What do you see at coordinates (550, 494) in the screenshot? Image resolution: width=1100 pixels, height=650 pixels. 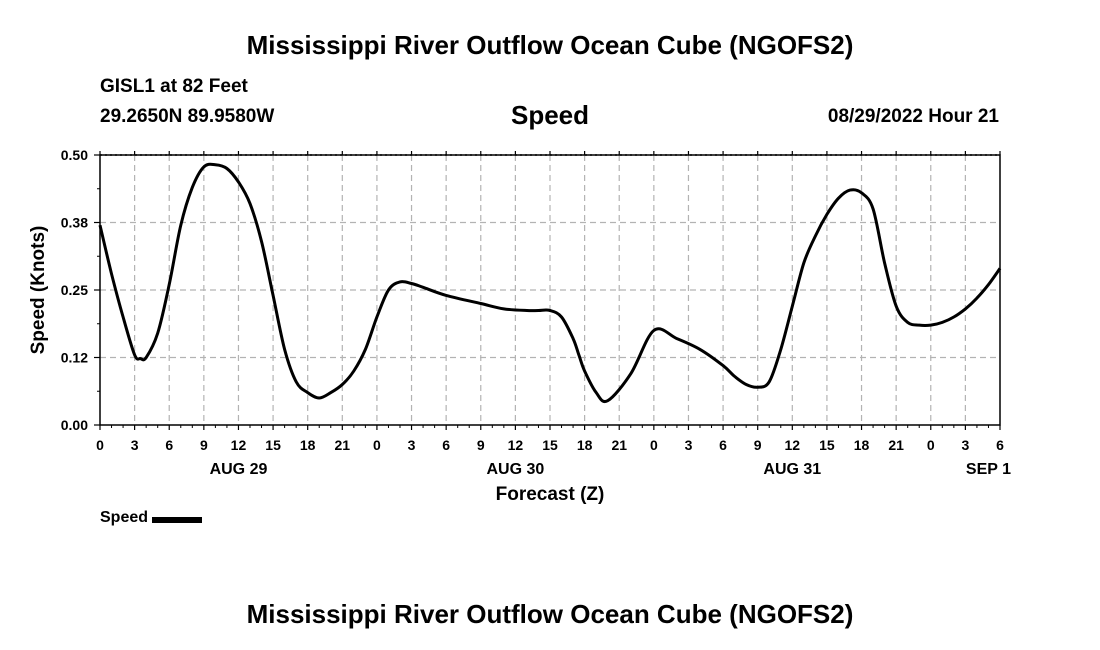 I see `x-axis-label: Forecast (Z)` at bounding box center [550, 494].